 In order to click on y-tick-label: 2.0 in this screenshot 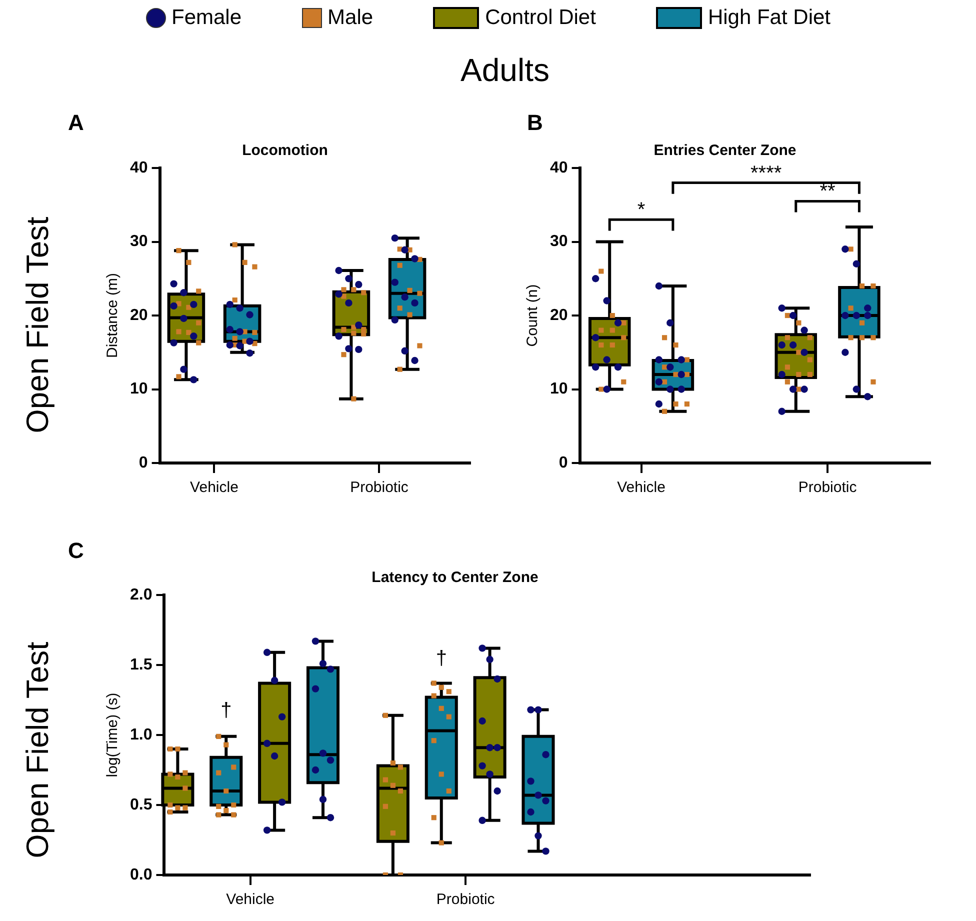, I will do `click(141, 595)`.